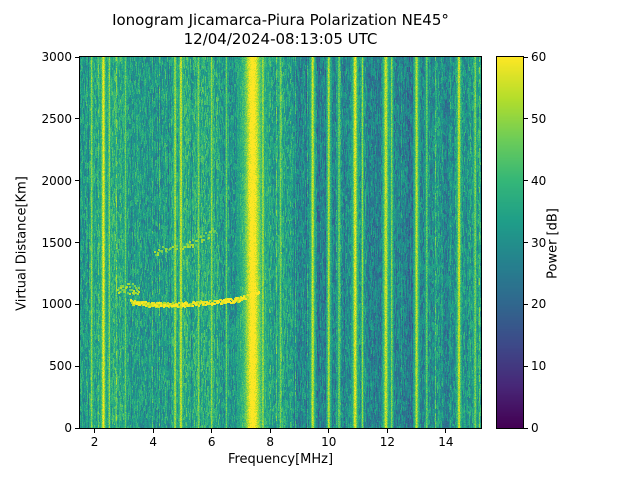 Image resolution: width=640 pixels, height=480 pixels. Describe the element at coordinates (56, 304) in the screenshot. I see `y-tick-label: 1000` at that location.